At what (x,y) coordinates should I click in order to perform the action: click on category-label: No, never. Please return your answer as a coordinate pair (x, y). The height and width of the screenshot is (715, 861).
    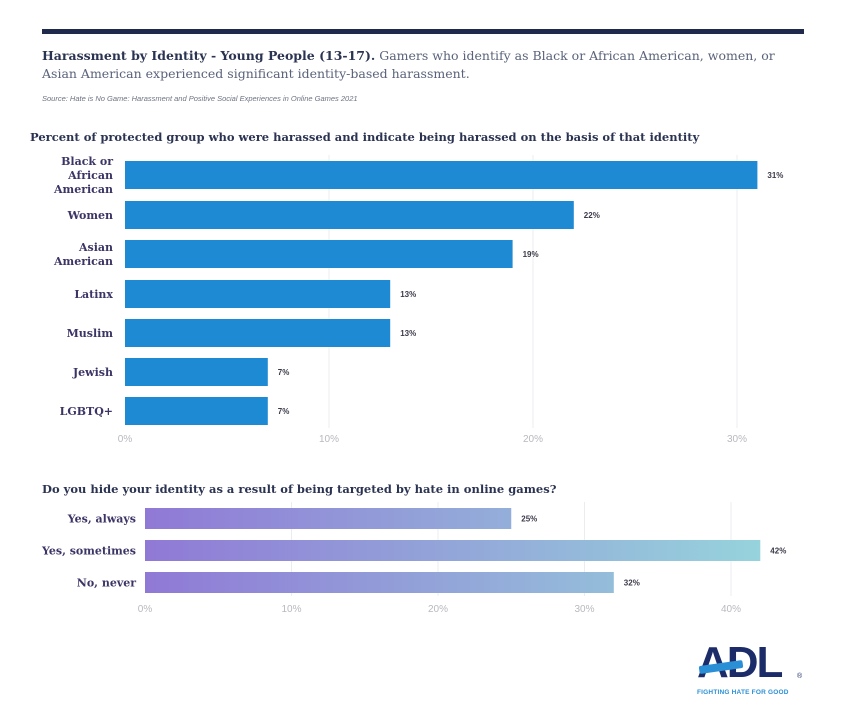
    Looking at the image, I should click on (106, 583).